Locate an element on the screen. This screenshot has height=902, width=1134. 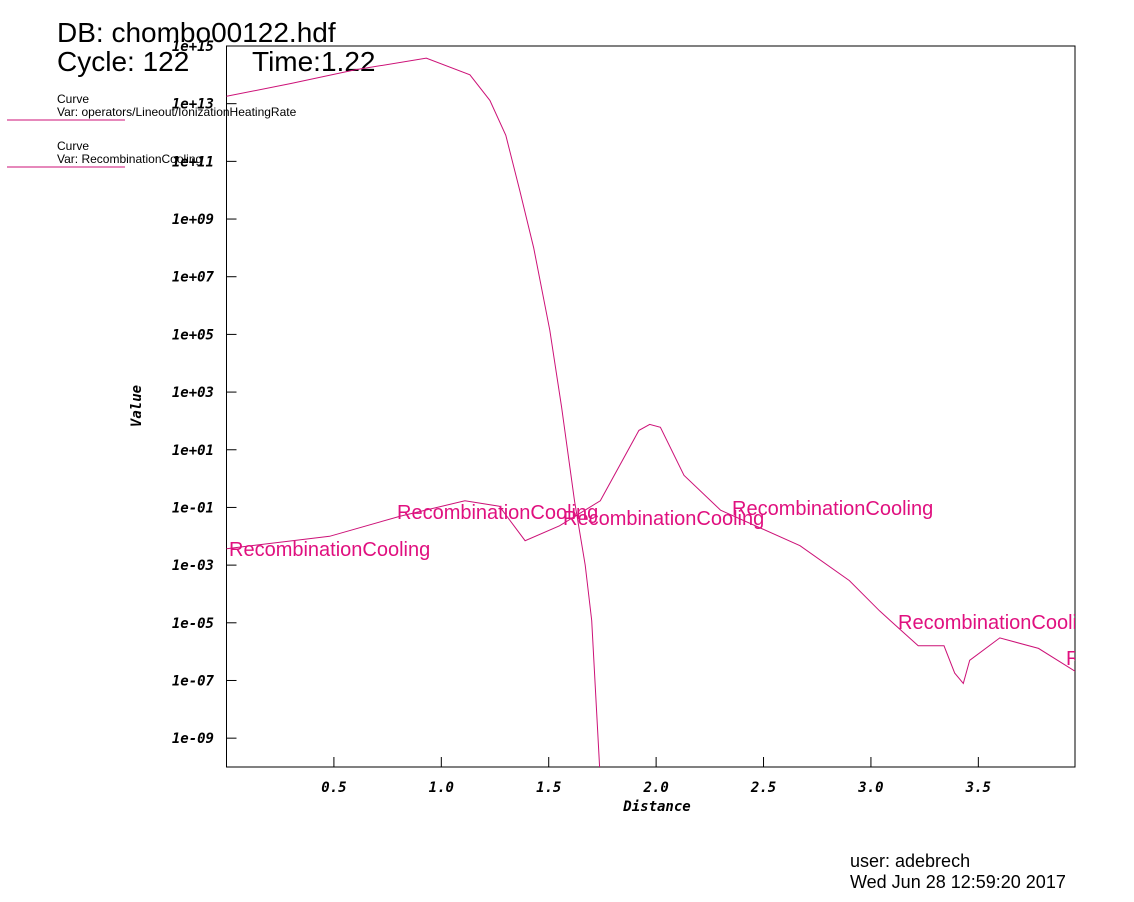
y-tick-label: 1e+11 is located at coordinates (193, 162).